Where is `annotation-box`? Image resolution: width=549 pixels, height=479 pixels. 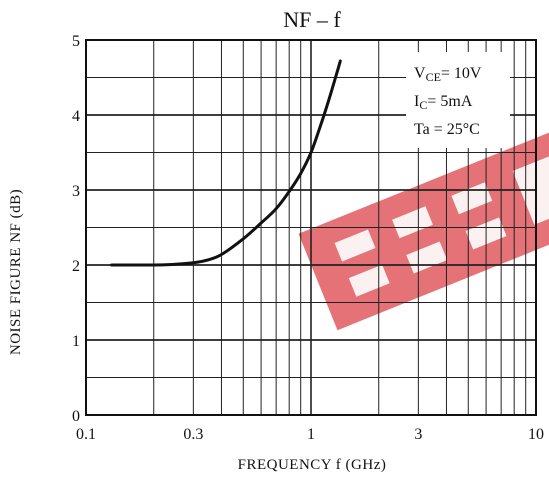
annotation-box is located at coordinates (458, 100).